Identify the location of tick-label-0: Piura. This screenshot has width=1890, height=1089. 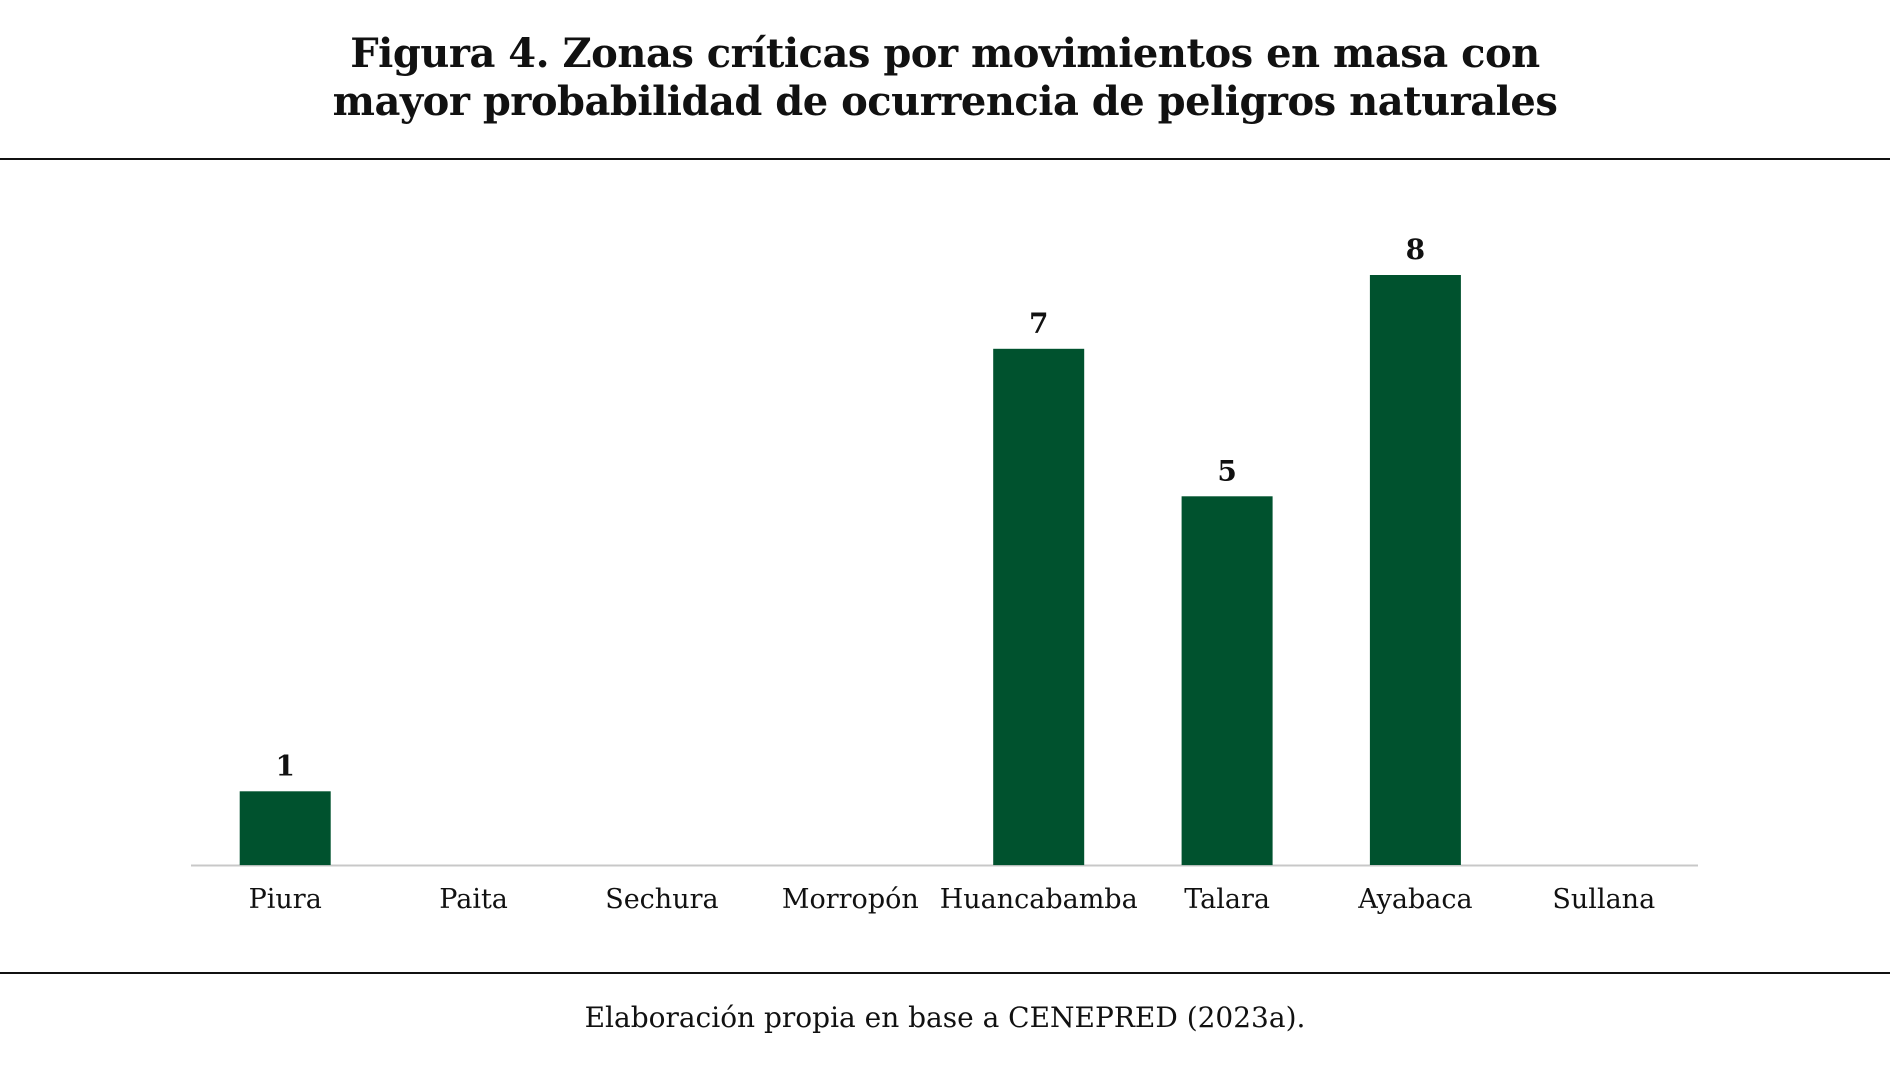
(285, 899).